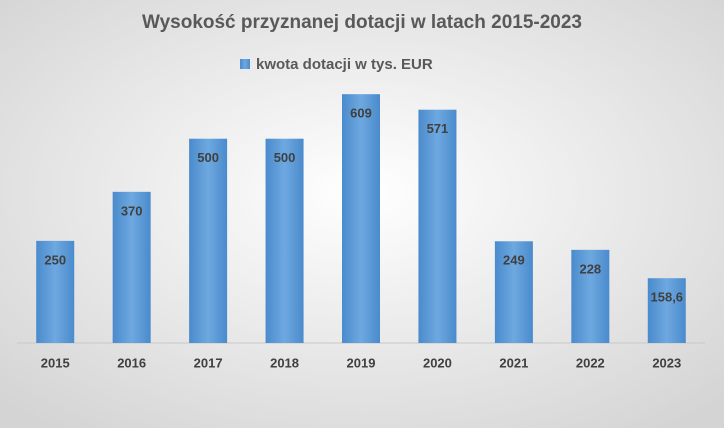 This screenshot has width=724, height=428. Describe the element at coordinates (438, 128) in the screenshot. I see `data-label: 571` at that location.